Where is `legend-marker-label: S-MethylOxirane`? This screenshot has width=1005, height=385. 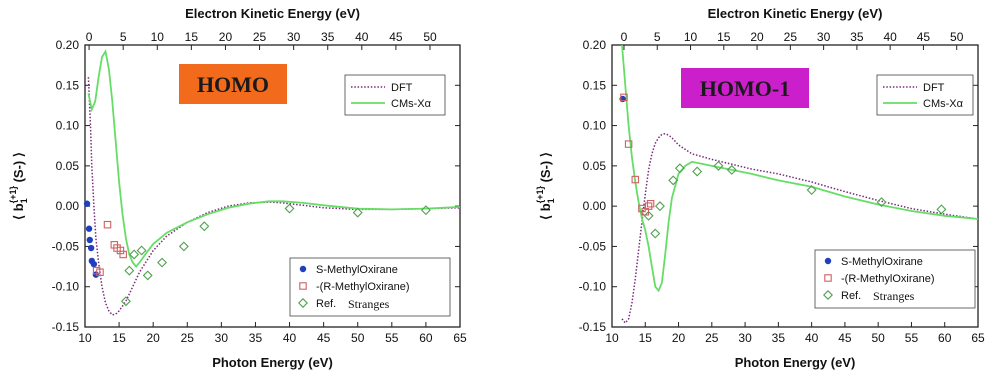
legend-marker-label: S-MethylOxirane is located at coordinates (882, 262).